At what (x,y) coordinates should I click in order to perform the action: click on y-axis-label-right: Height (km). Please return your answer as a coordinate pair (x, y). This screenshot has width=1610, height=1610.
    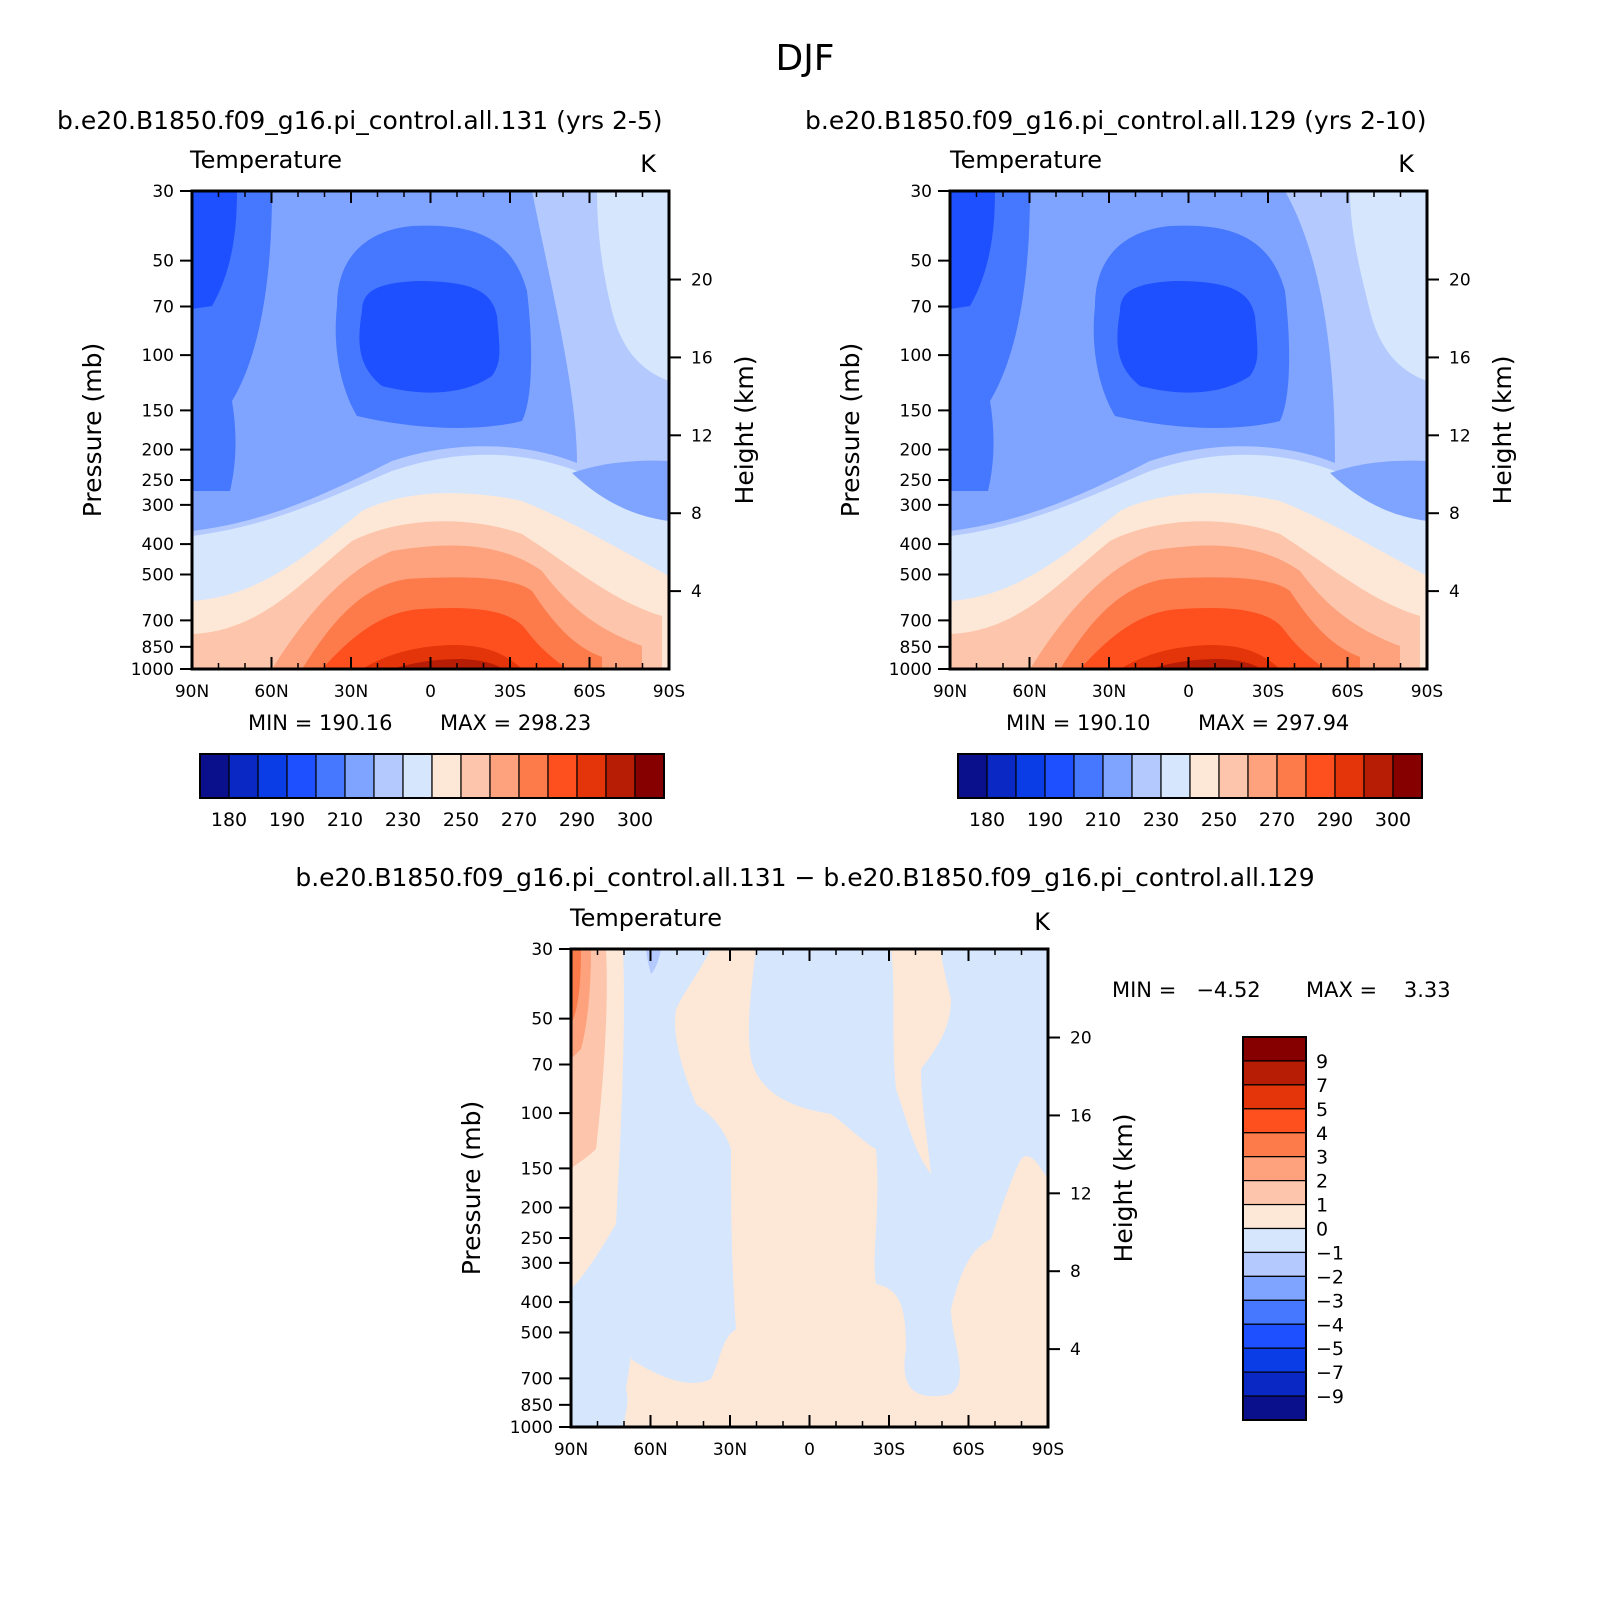
    Looking at the image, I should click on (744, 430).